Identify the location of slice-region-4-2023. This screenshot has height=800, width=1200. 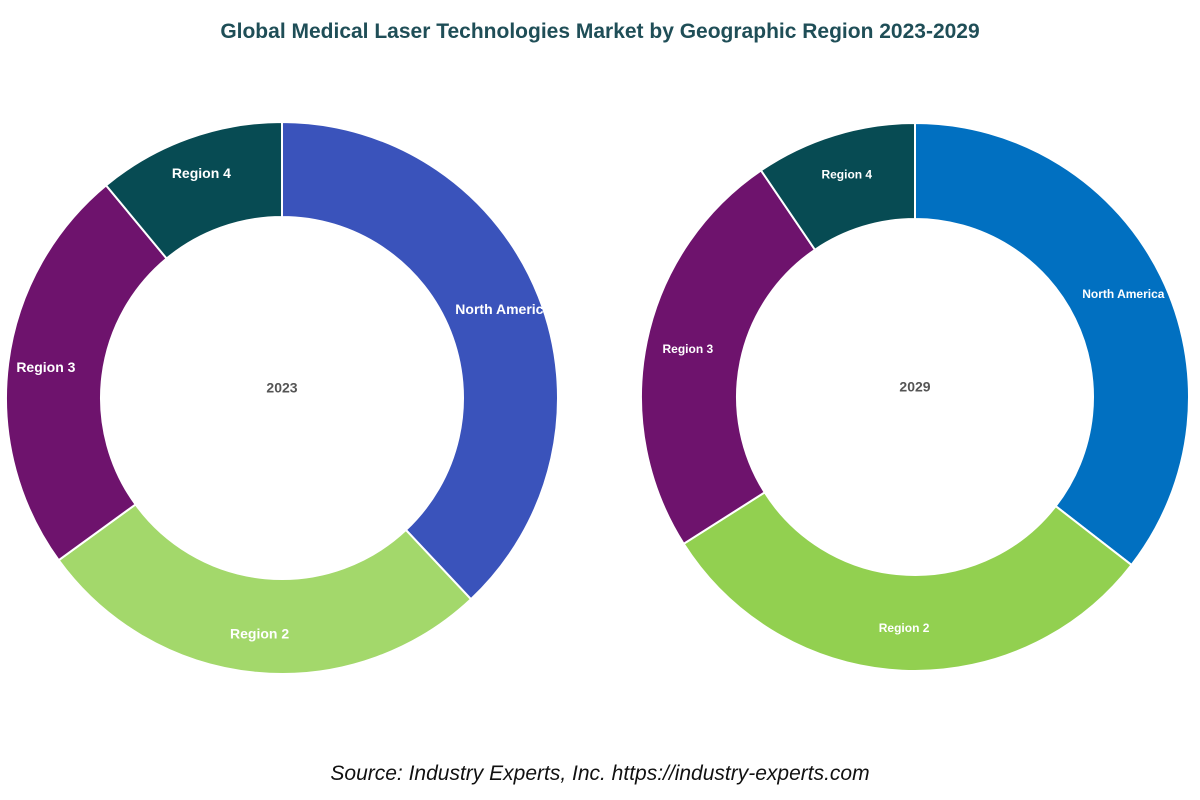
(193, 190).